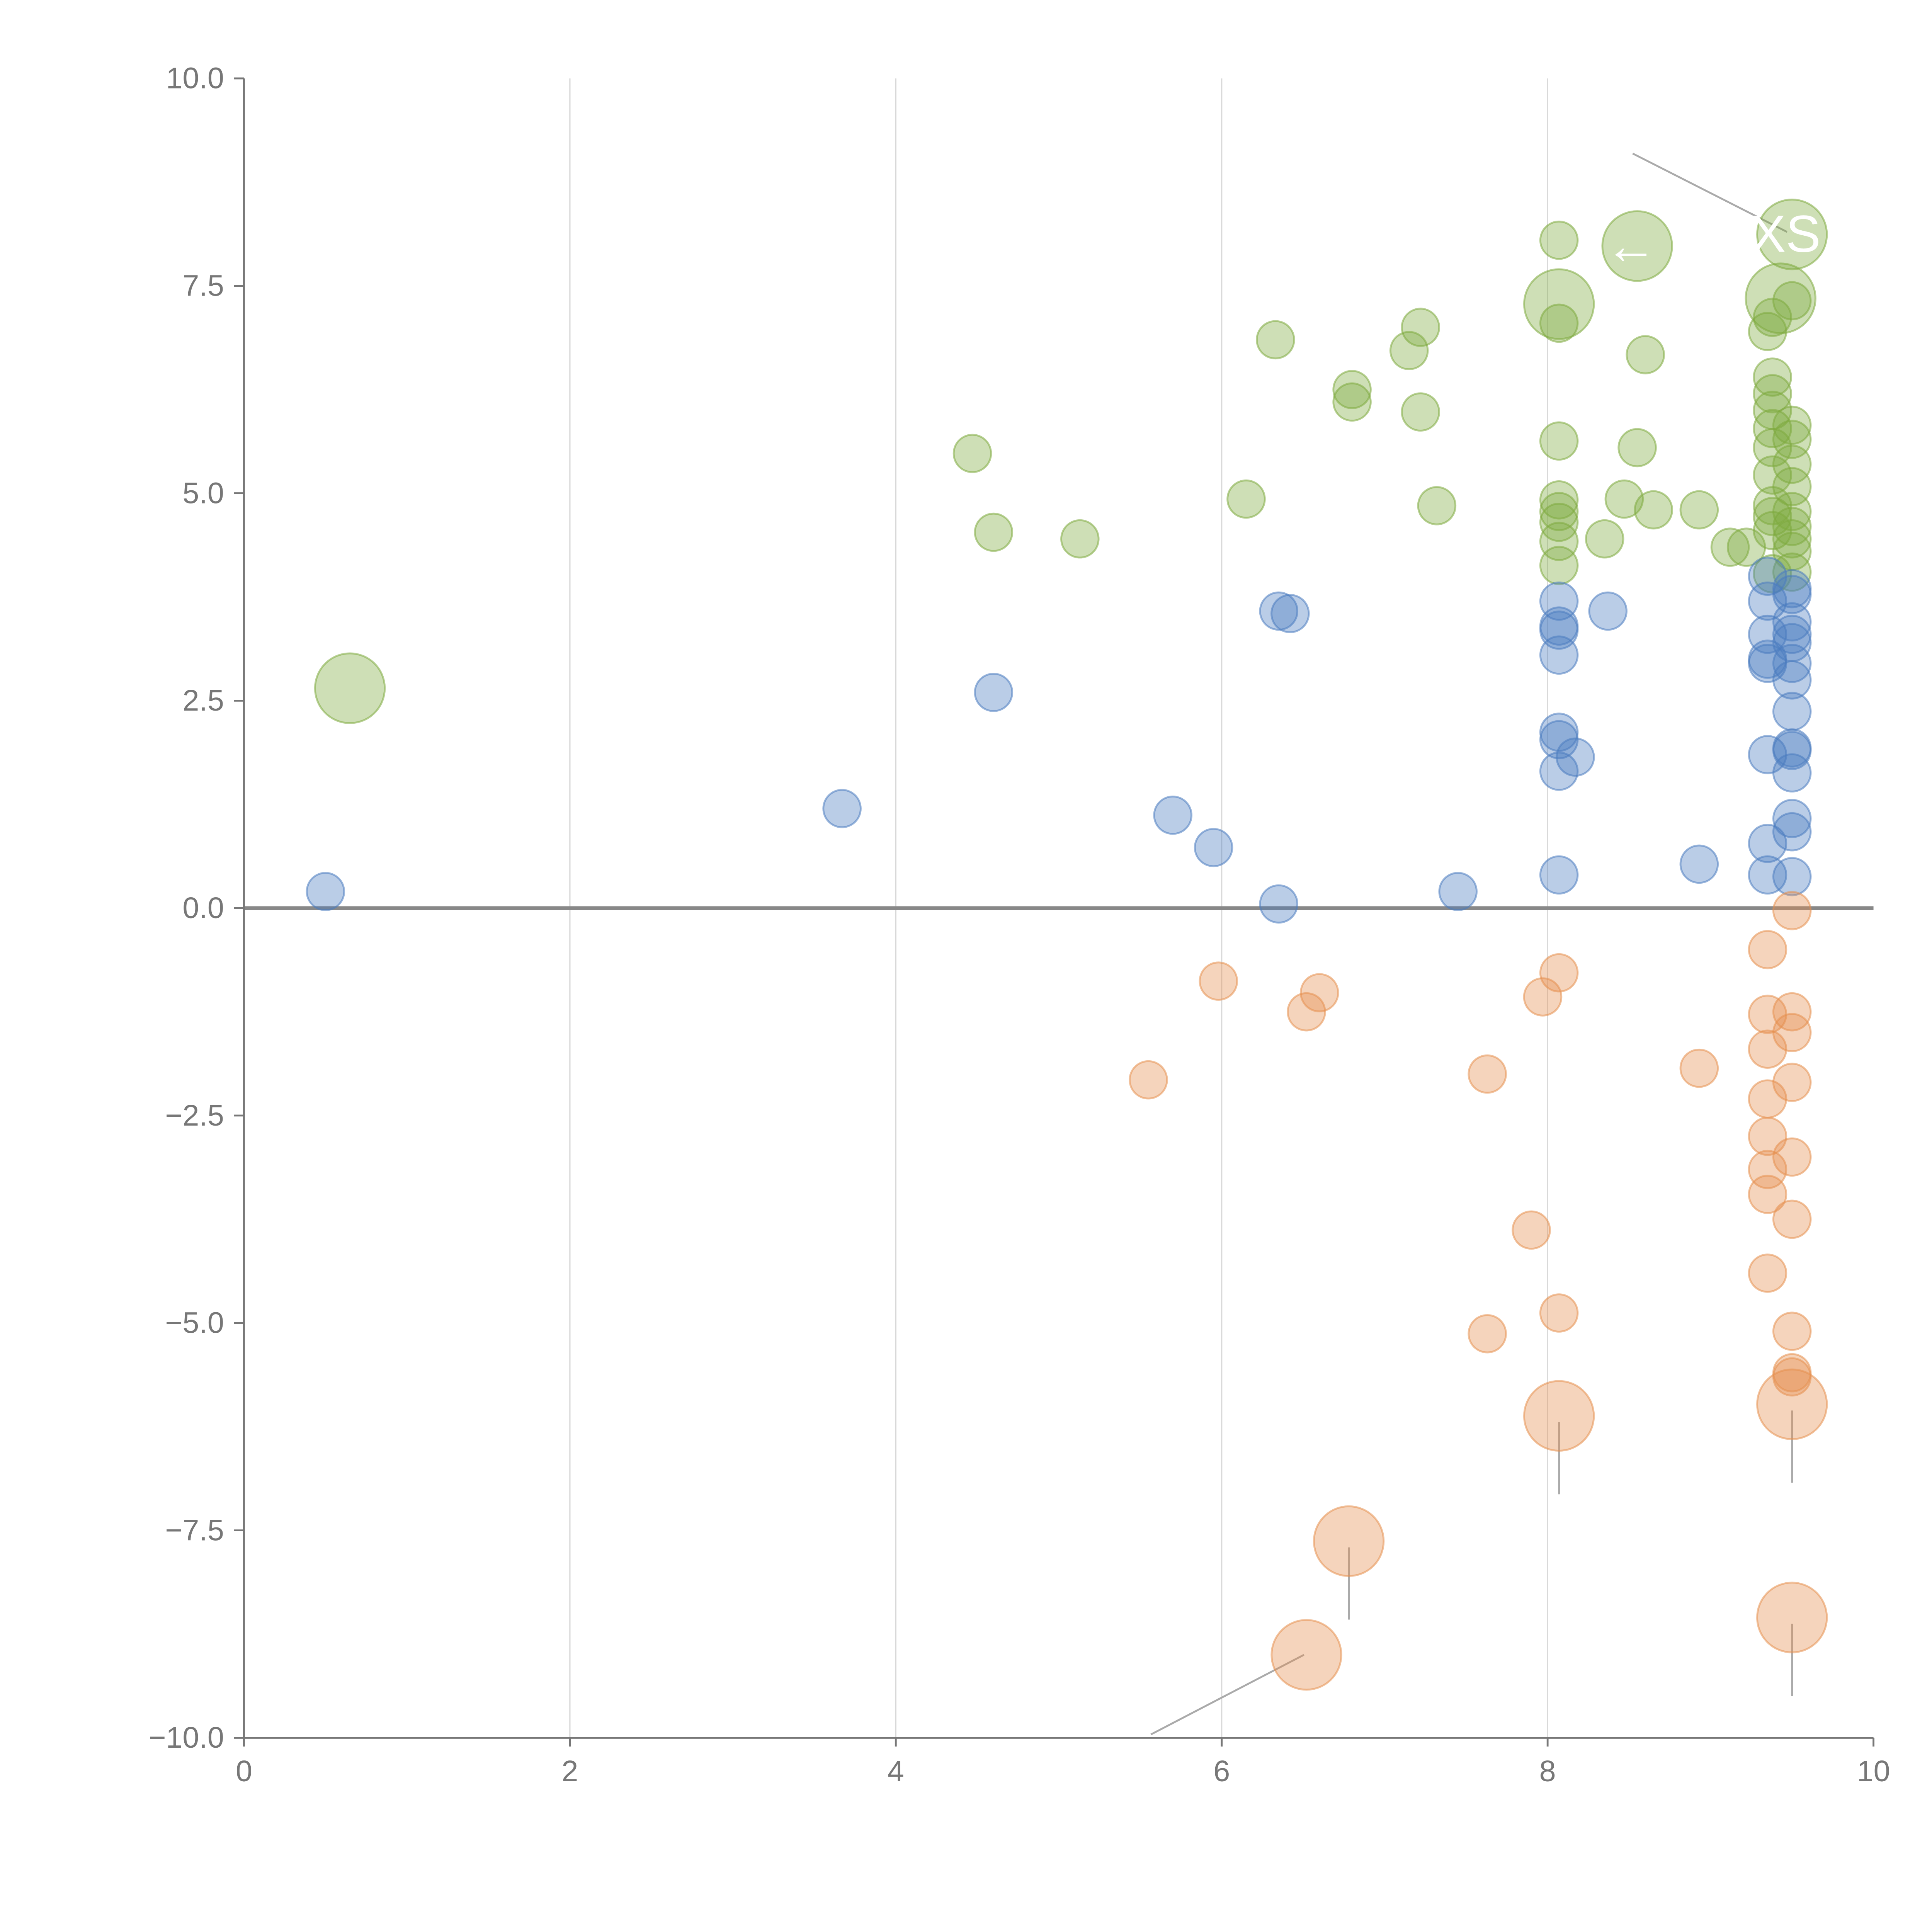  What do you see at coordinates (244, 1771) in the screenshot?
I see `x-tick-label: 0` at bounding box center [244, 1771].